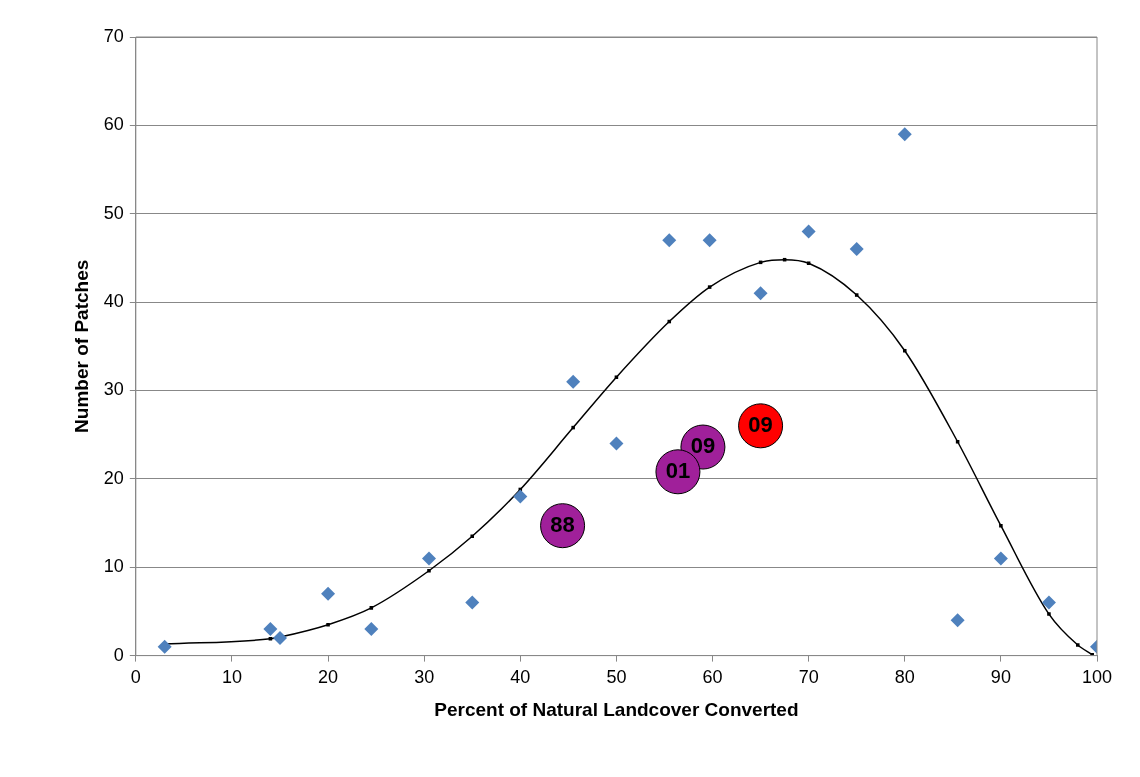 Image resolution: width=1140 pixels, height=777 pixels. I want to click on x-tick-label: 60, so click(712, 677).